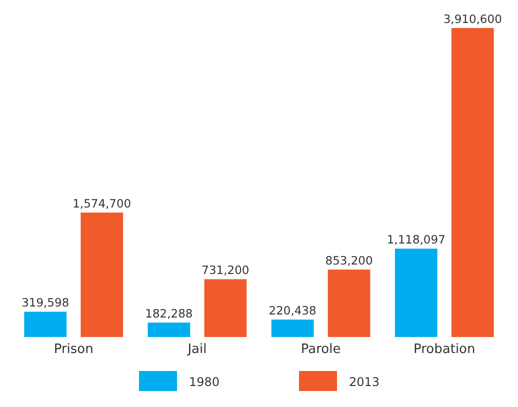 This screenshot has width=518, height=407. What do you see at coordinates (445, 349) in the screenshot?
I see `x-tick-label: Probation` at bounding box center [445, 349].